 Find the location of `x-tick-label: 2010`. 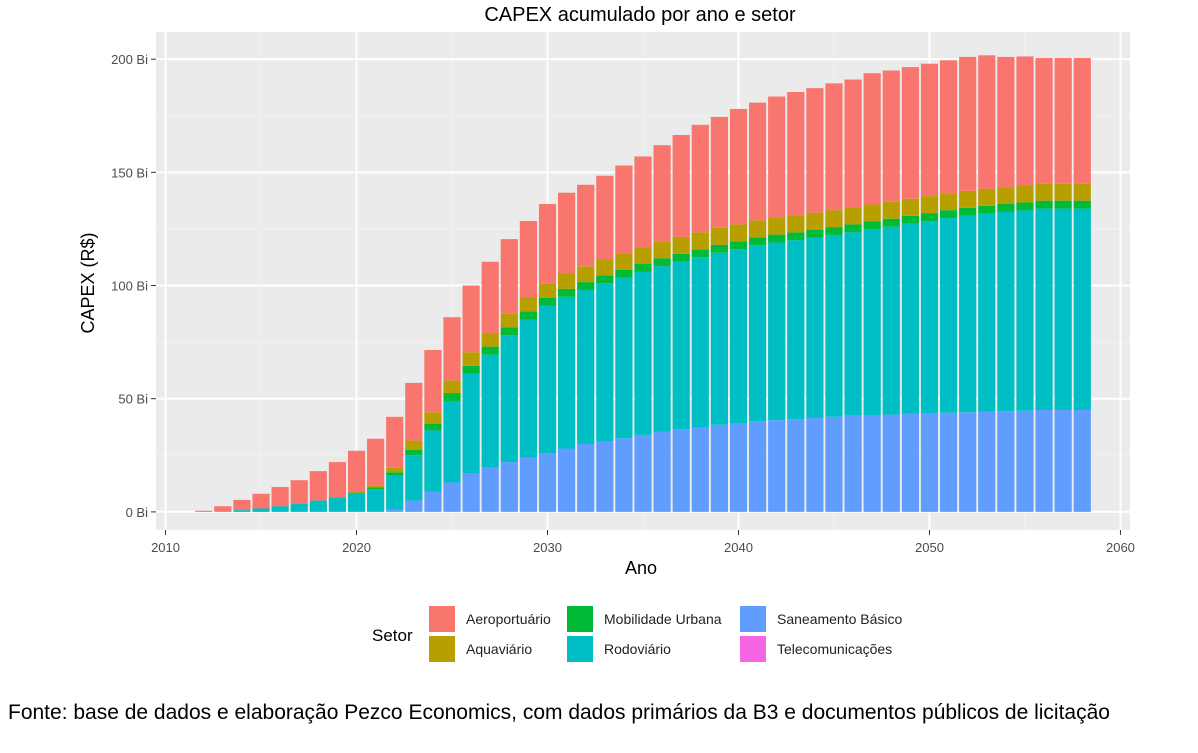

x-tick-label: 2010 is located at coordinates (165, 547).